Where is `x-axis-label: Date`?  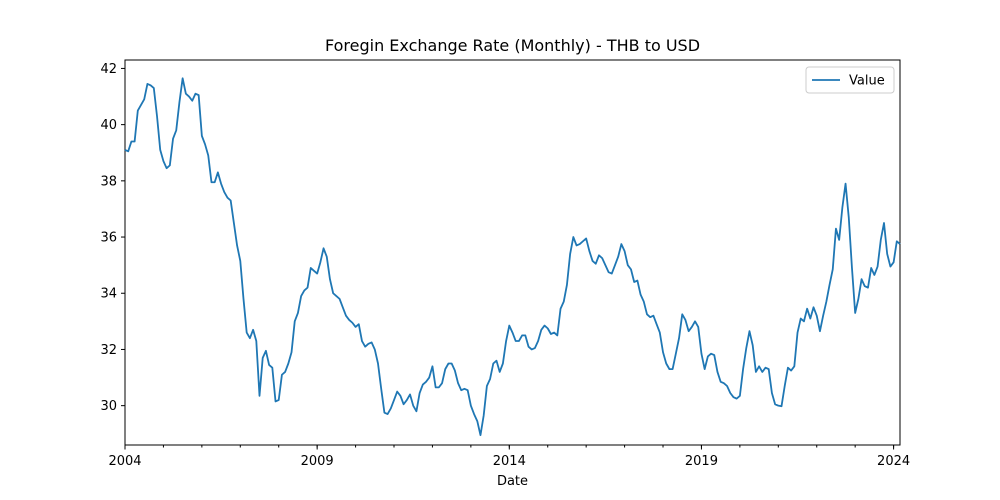 x-axis-label: Date is located at coordinates (512, 481).